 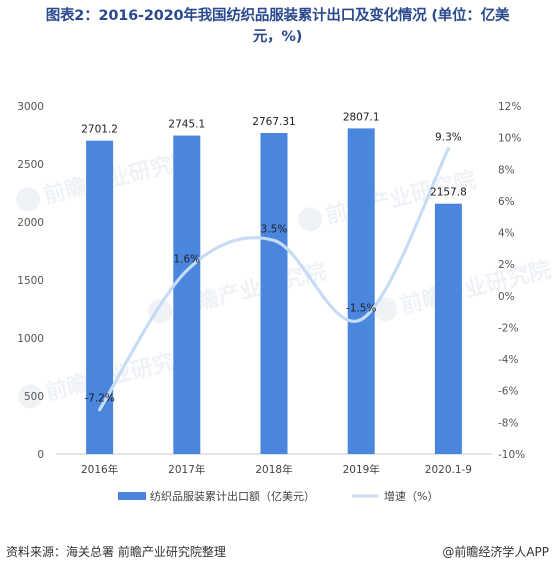 I want to click on watermark-text-4: 前瞻产业研究院, so click(x=476, y=288).